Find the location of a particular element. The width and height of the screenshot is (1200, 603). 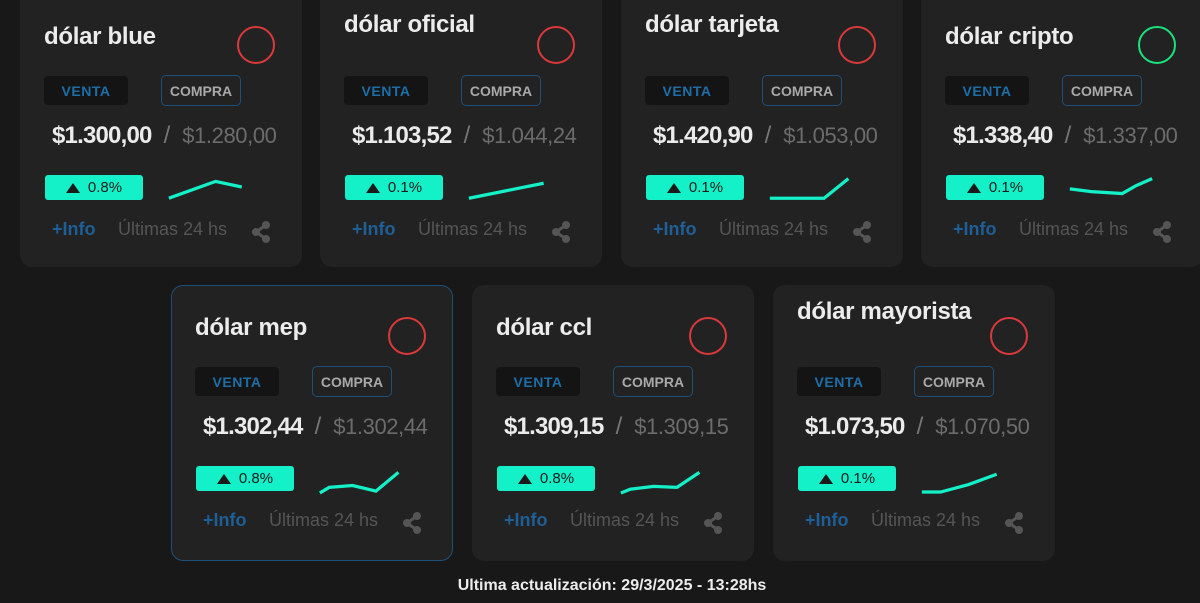

price-venta: $1.300,00 is located at coordinates (102, 135).